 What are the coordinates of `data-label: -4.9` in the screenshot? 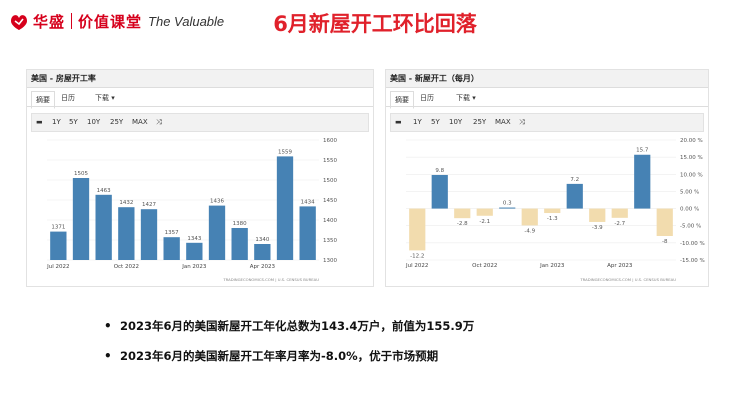 It's located at (529, 231).